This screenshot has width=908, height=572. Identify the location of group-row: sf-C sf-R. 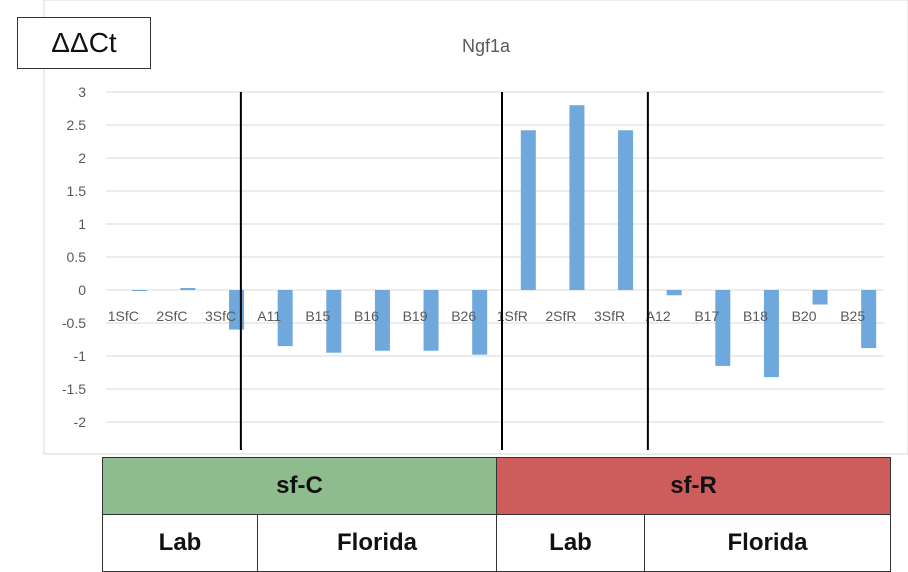
(496, 486).